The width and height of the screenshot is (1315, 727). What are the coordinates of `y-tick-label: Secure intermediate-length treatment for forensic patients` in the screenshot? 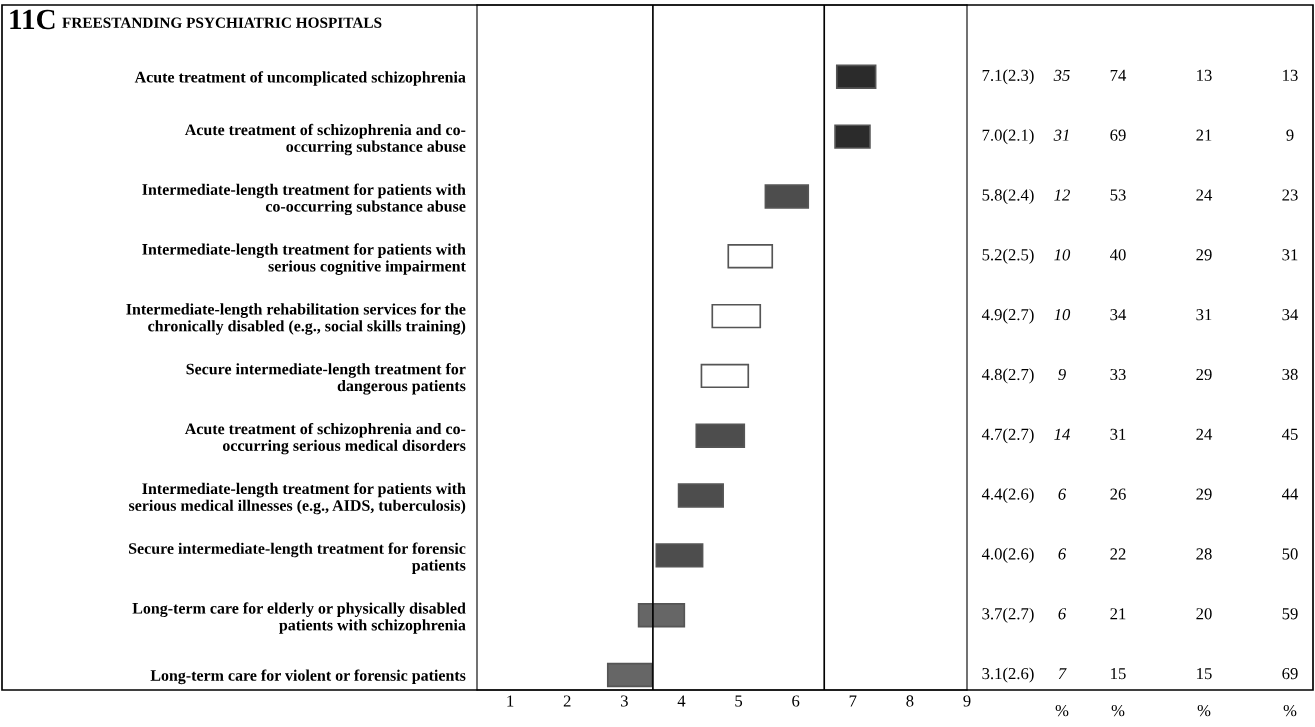 It's located at (297, 558).